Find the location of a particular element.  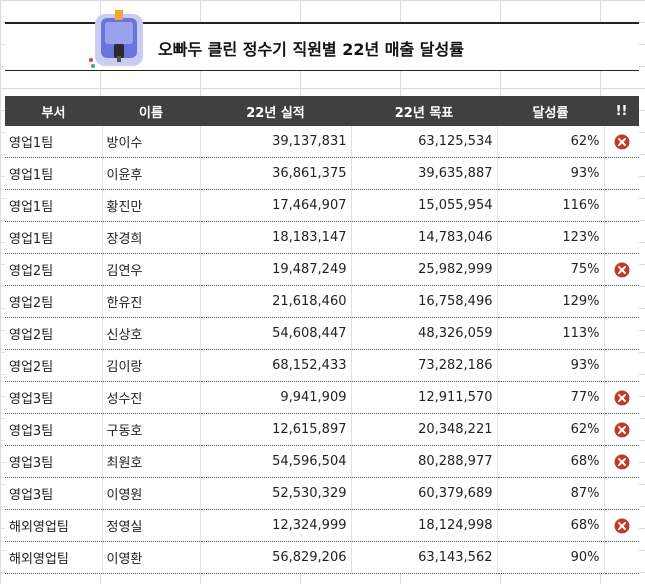

table-row: 영업2팀 김연우 19,487,249 25,982,999 75% is located at coordinates (322, 269).